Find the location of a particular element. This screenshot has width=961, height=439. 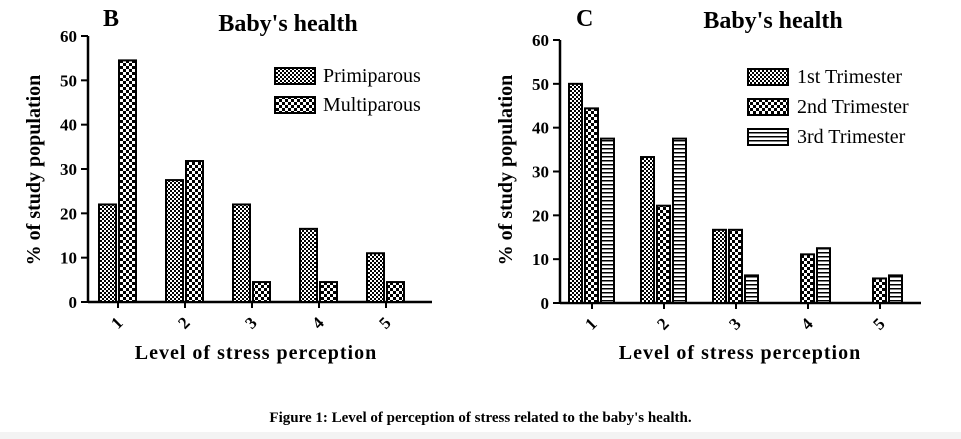

legend-label: Multiparous is located at coordinates (372, 105).